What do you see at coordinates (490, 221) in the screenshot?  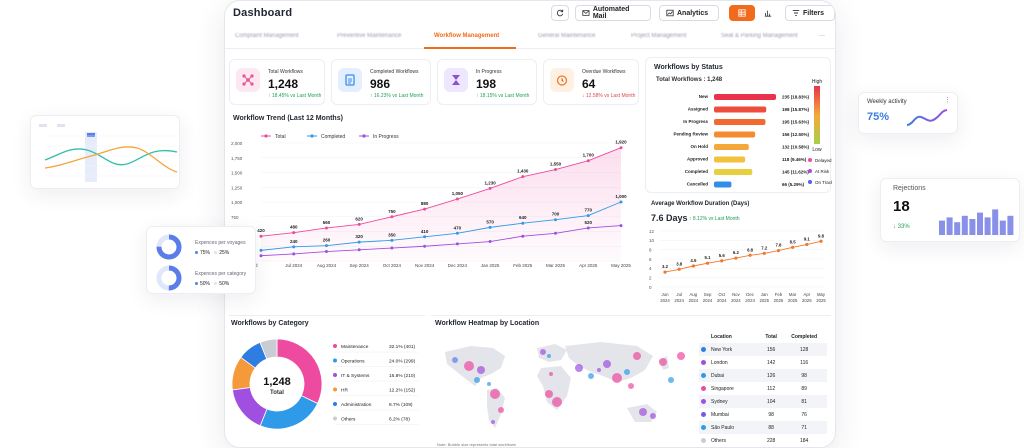 I see `data-label: 570` at bounding box center [490, 221].